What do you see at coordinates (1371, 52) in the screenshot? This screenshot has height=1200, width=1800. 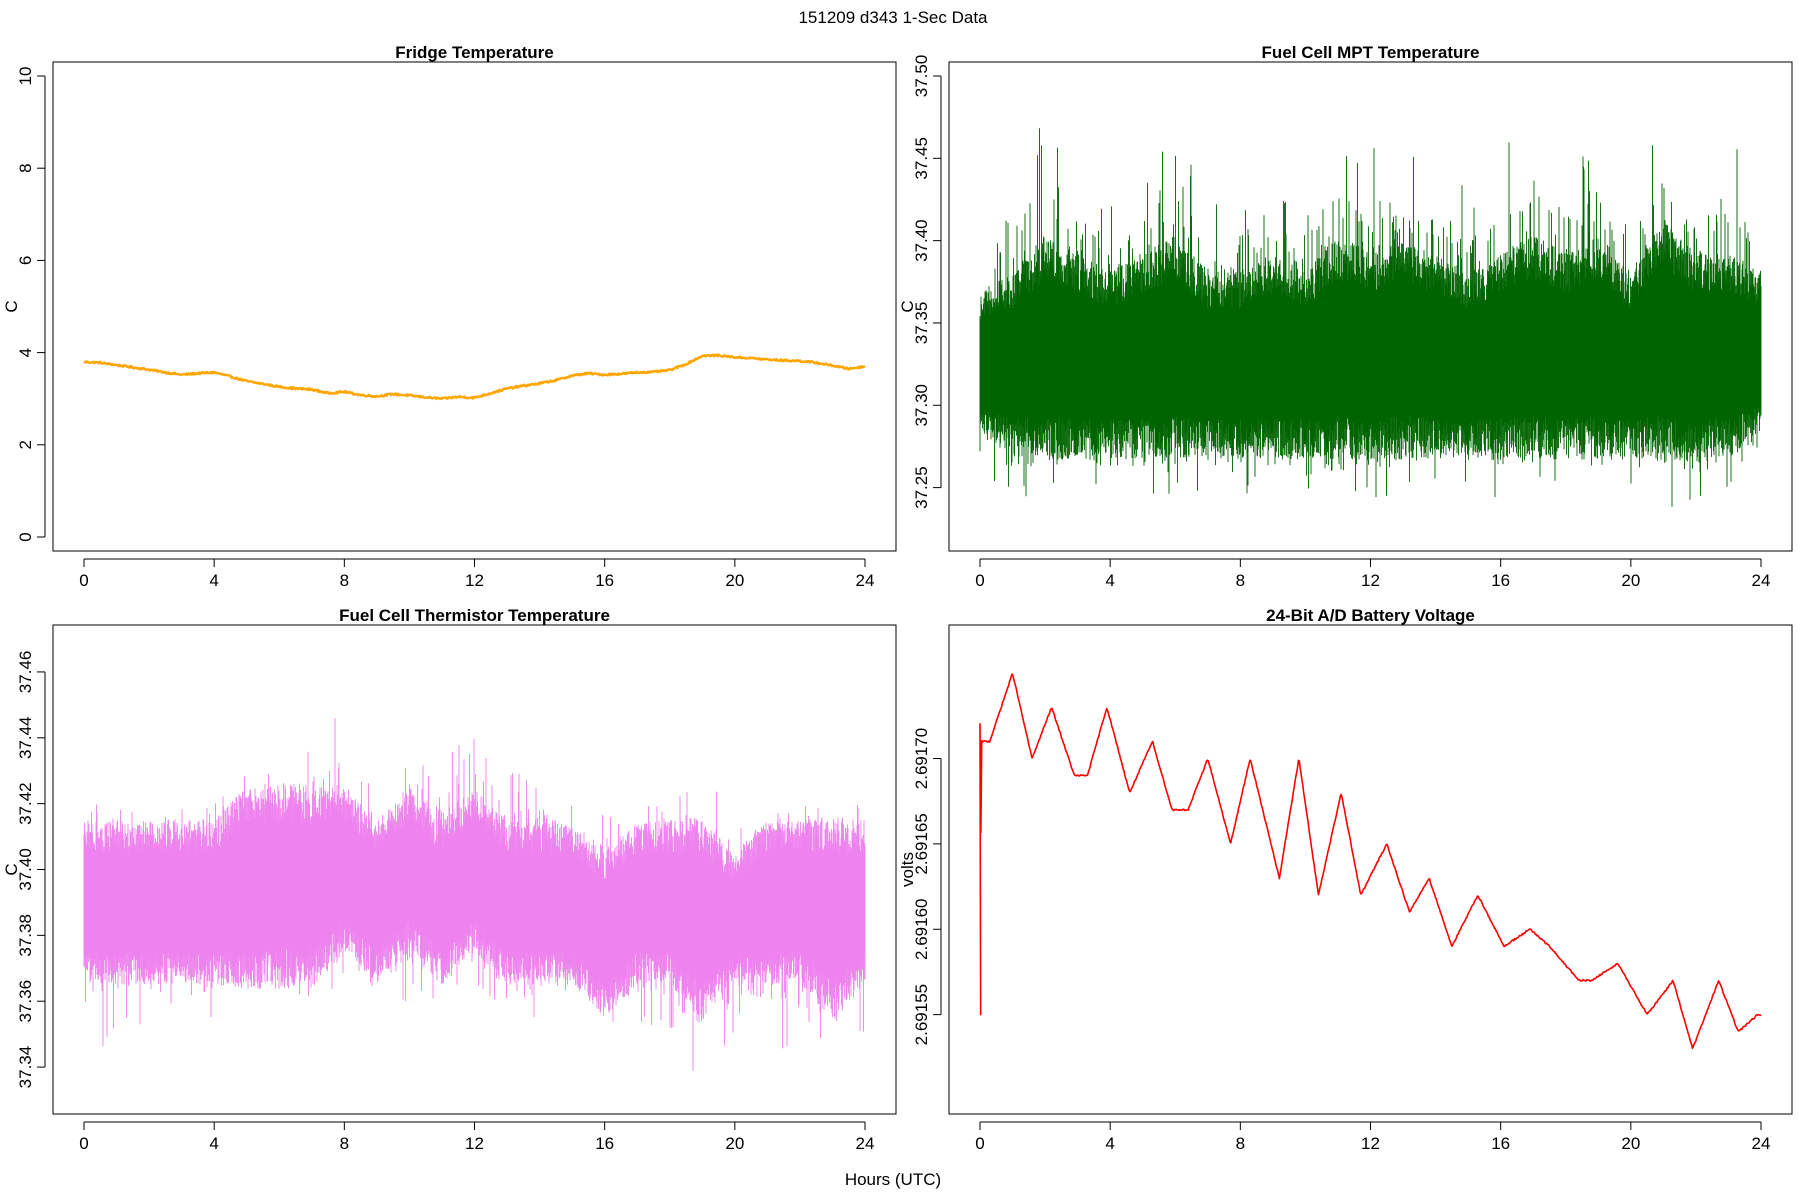 I see `panel-title: Fuel Cell MPT Temperature` at bounding box center [1371, 52].